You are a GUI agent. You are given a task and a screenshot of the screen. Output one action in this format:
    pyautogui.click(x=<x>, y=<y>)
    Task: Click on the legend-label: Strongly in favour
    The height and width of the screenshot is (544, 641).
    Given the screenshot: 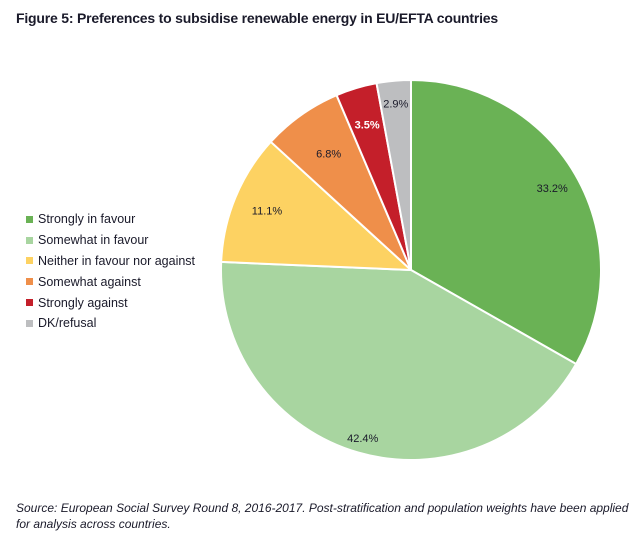 What is the action you would take?
    pyautogui.click(x=87, y=219)
    